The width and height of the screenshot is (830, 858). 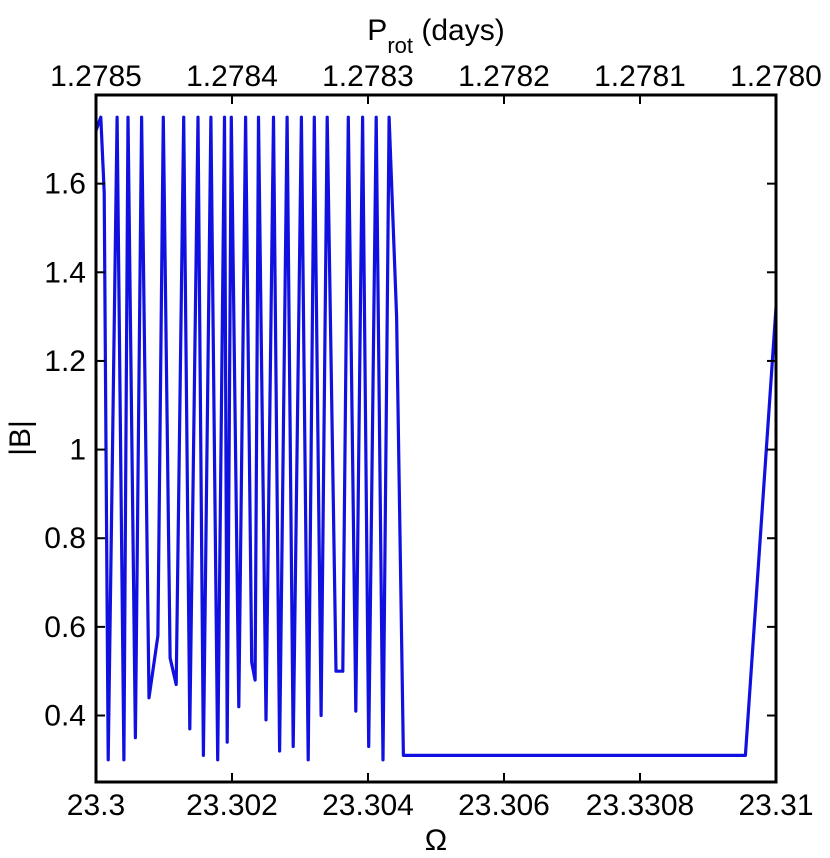 What do you see at coordinates (232, 805) in the screenshot?
I see `x-tick-label: 23.302` at bounding box center [232, 805].